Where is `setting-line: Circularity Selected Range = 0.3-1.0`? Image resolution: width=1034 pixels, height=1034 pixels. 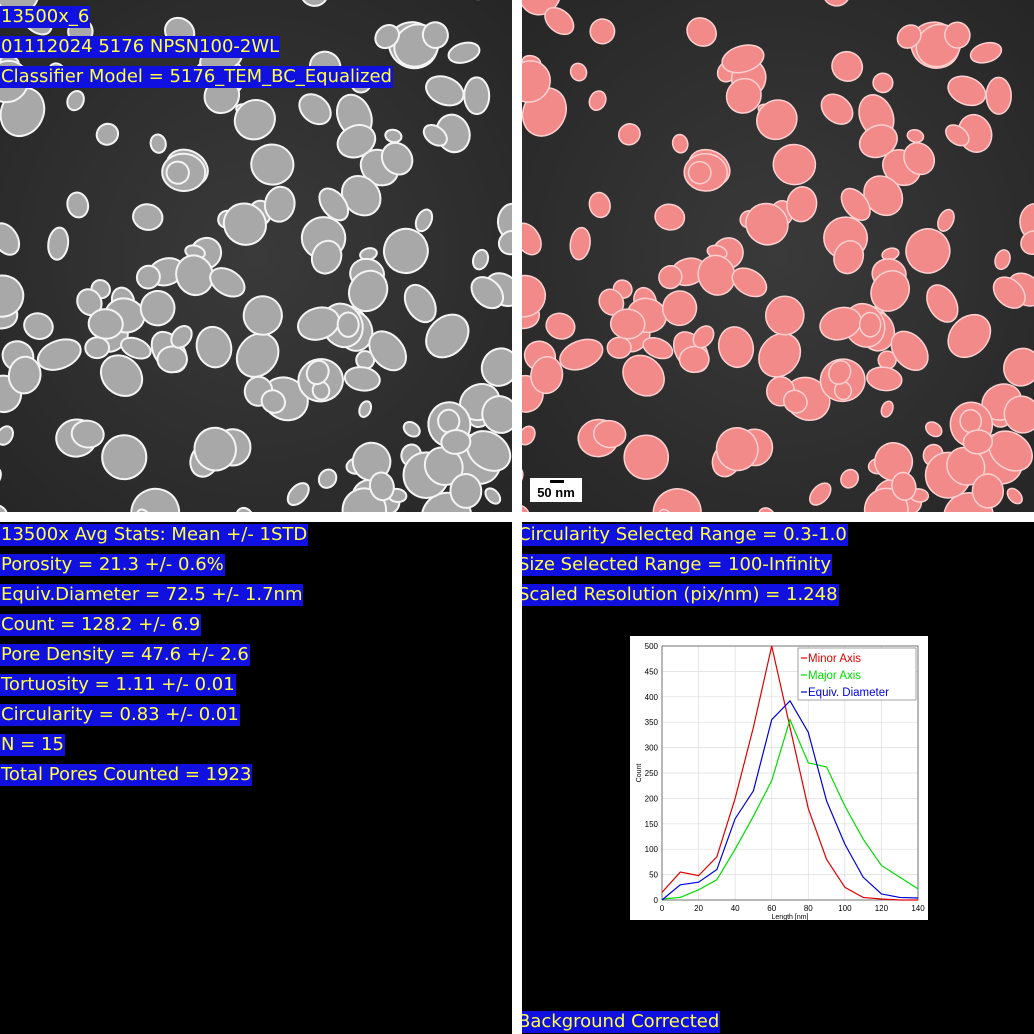
setting-line: Circularity Selected Range = 0.3-1.0 is located at coordinates (685, 535).